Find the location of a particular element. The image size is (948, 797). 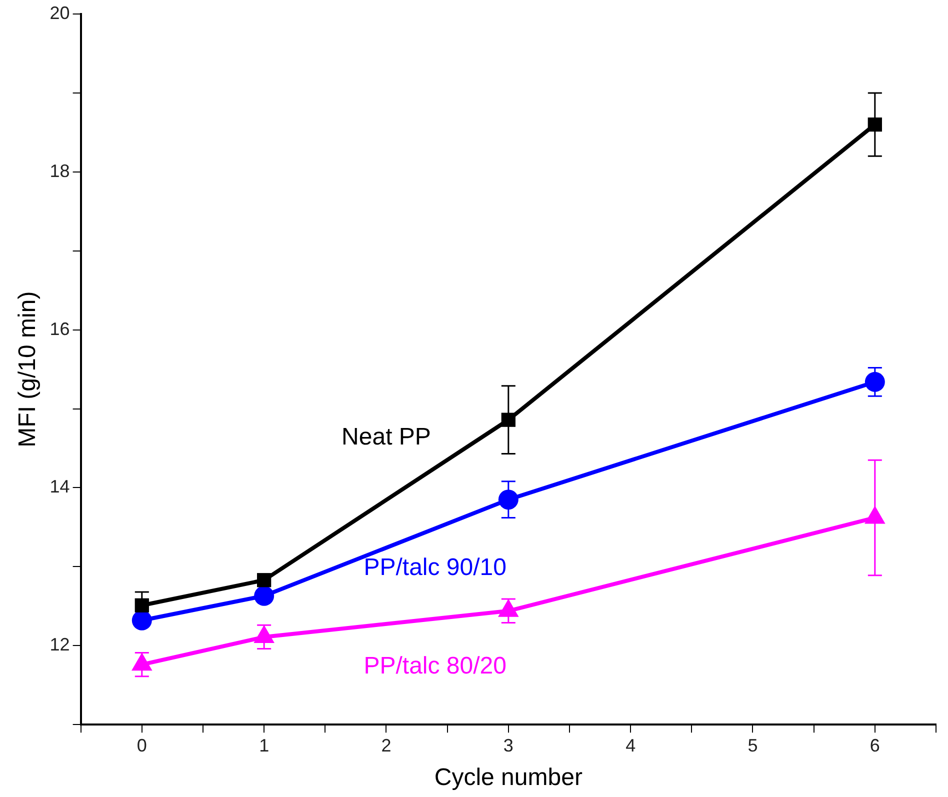

series-label: PP/talc 90/10 is located at coordinates (435, 568).